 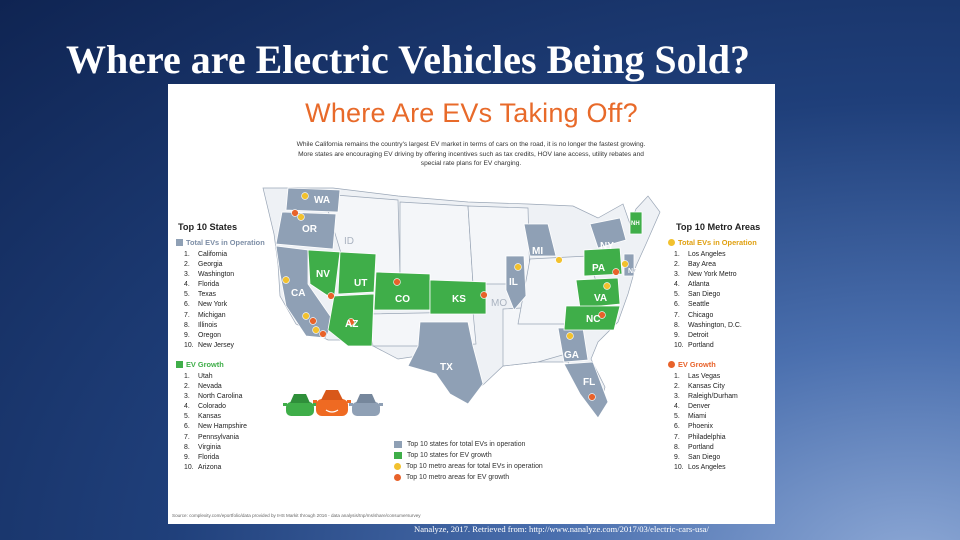 What do you see at coordinates (632, 271) in the screenshot?
I see `label-nj: NJ` at bounding box center [632, 271].